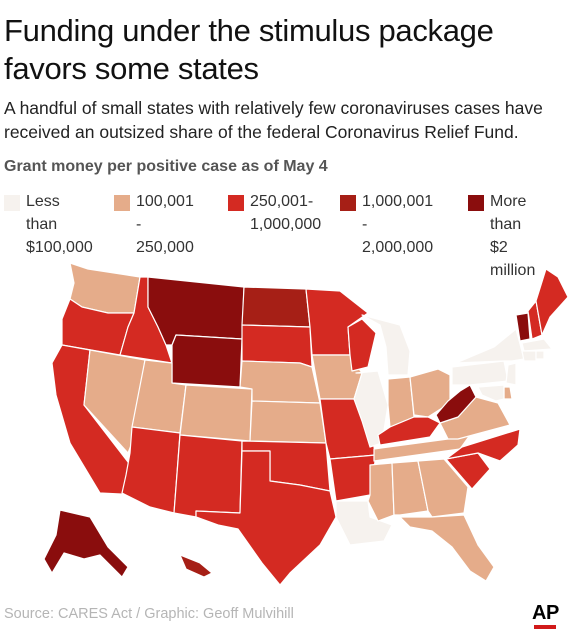  What do you see at coordinates (447, 548) in the screenshot?
I see `state-FL` at bounding box center [447, 548].